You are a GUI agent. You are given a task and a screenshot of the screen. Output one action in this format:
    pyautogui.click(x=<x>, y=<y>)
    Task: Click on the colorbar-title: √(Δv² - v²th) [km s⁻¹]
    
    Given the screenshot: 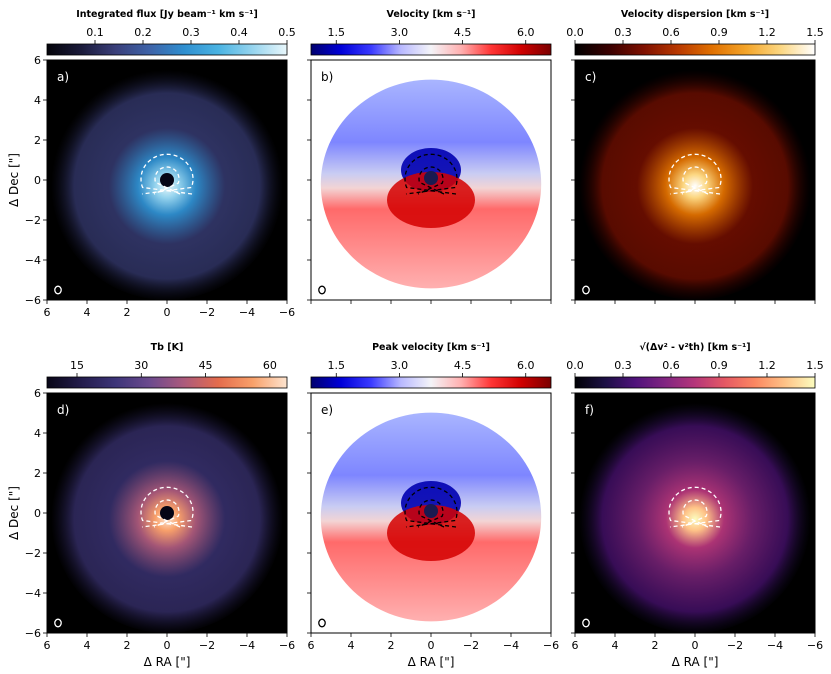 What is the action you would take?
    pyautogui.click(x=694, y=347)
    